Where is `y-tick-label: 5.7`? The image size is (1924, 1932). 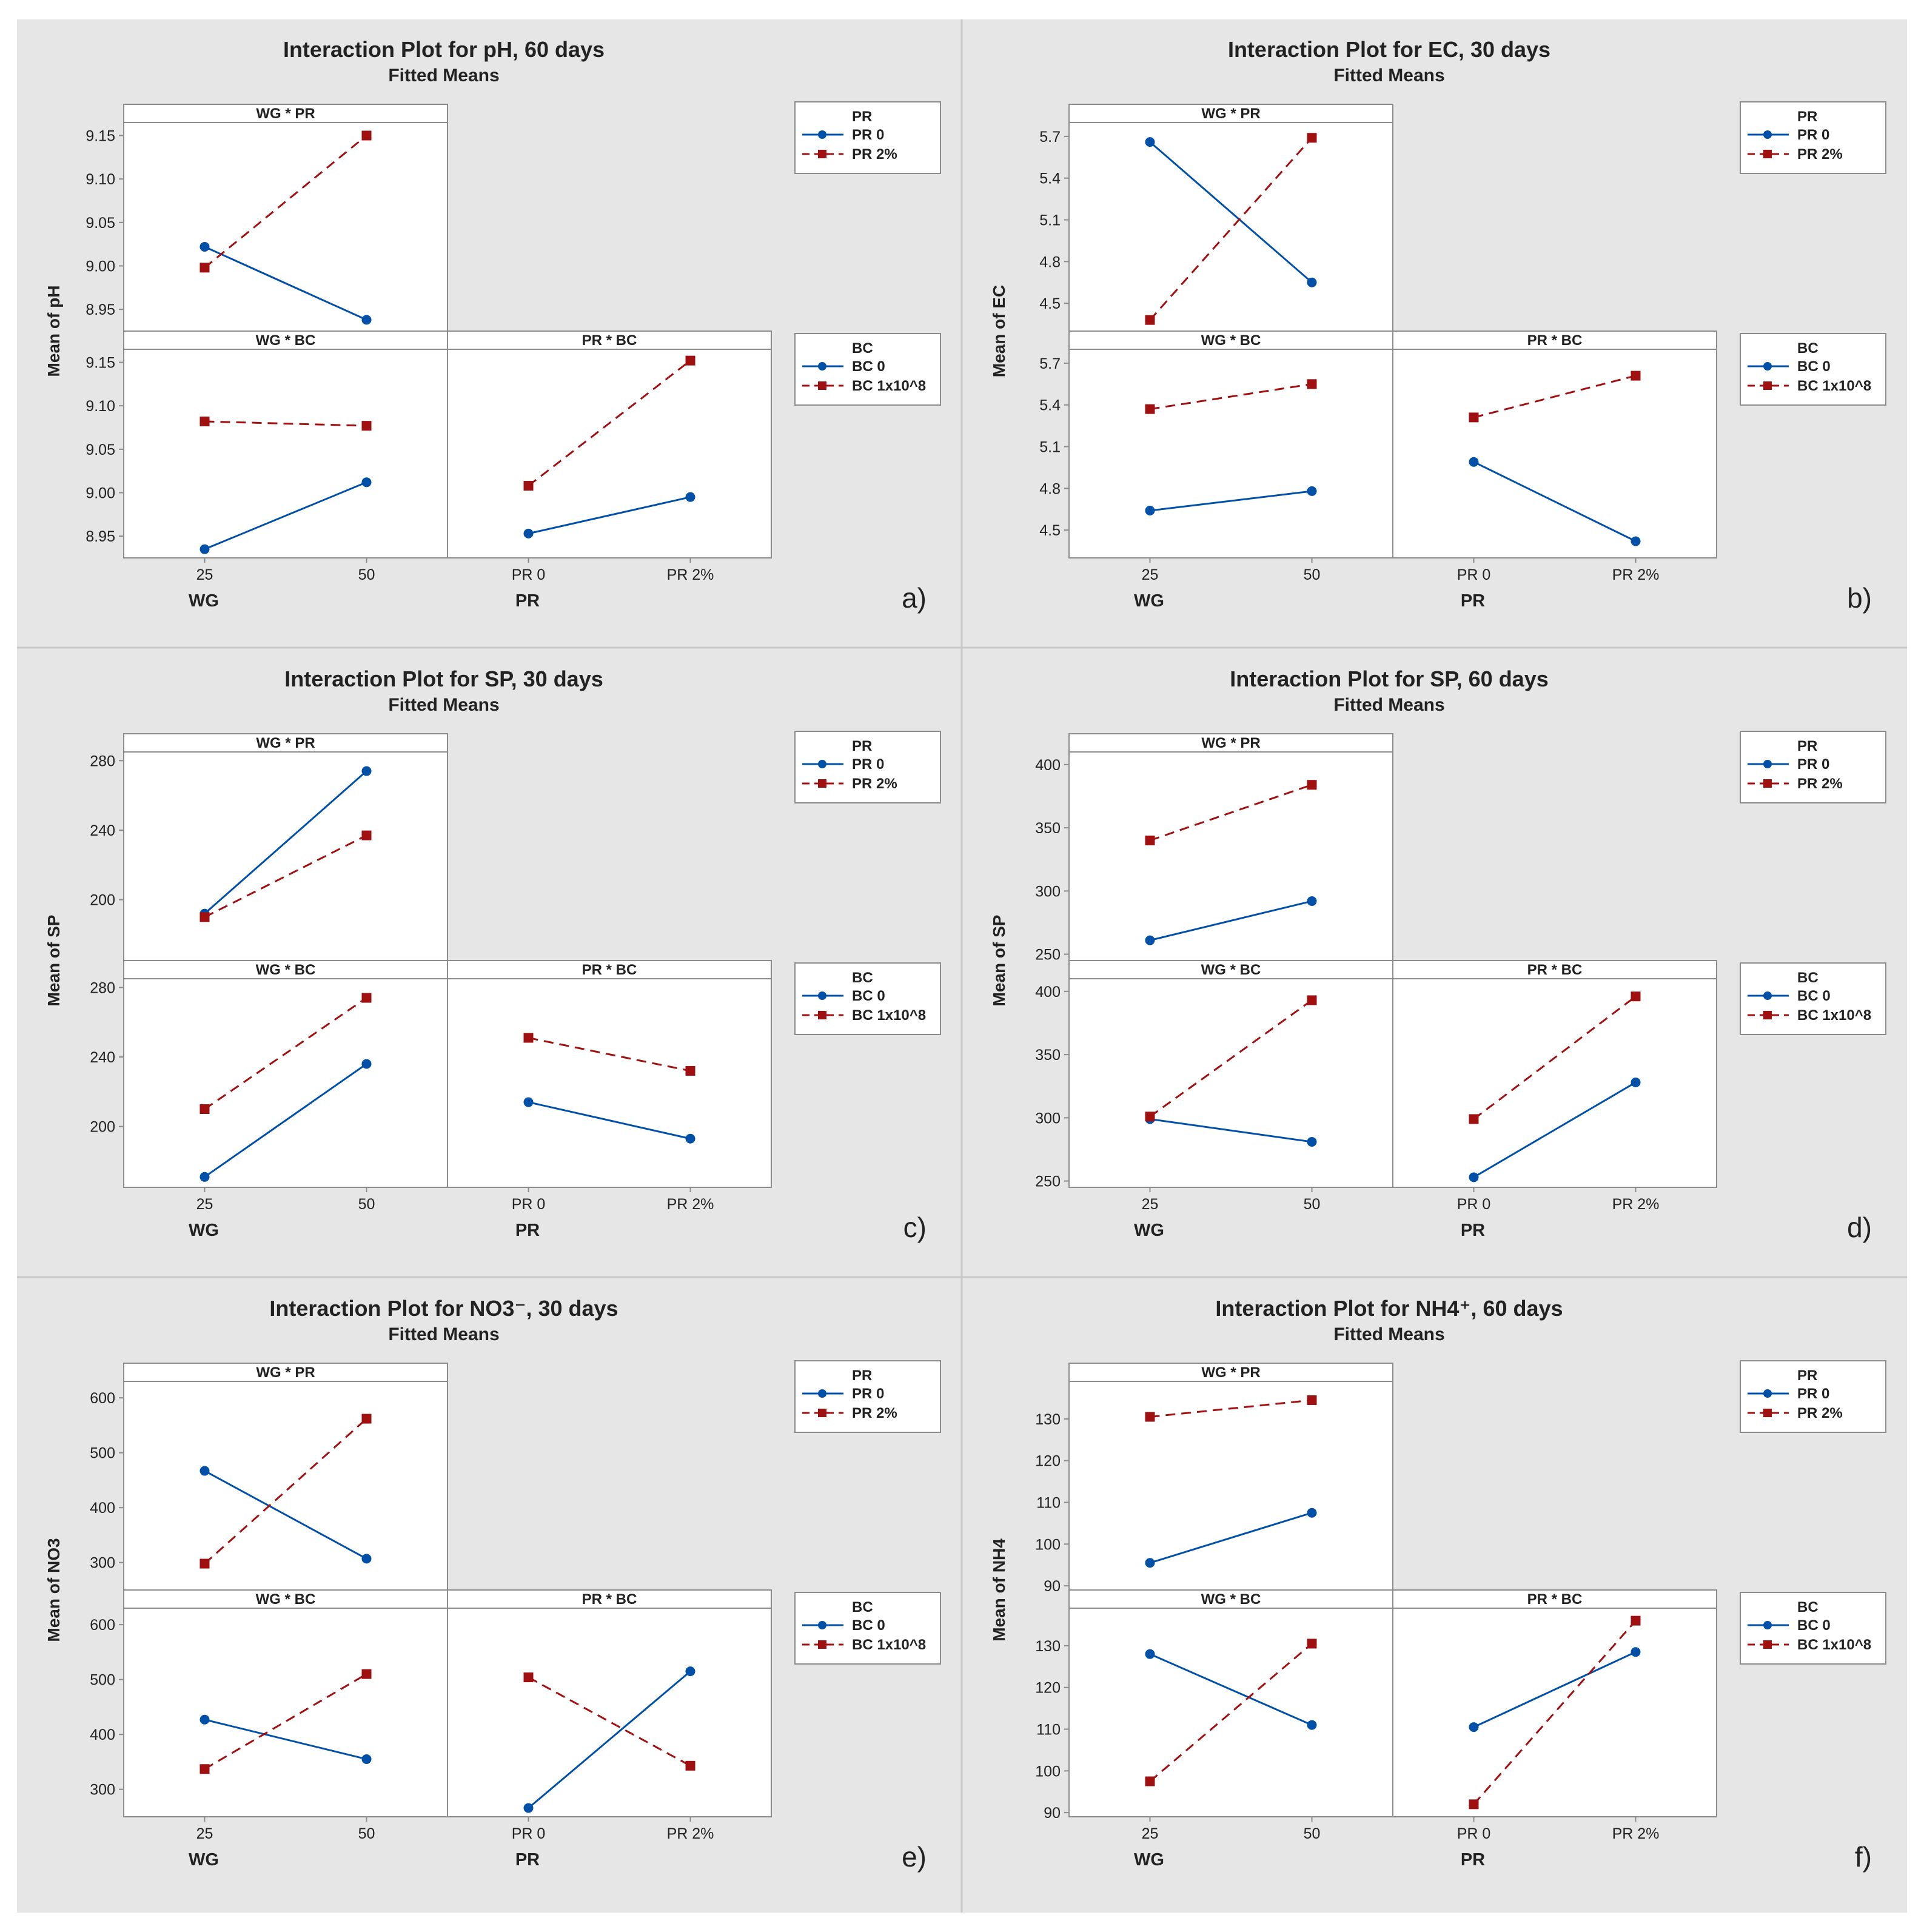 y-tick-label: 5.7 is located at coordinates (1050, 363).